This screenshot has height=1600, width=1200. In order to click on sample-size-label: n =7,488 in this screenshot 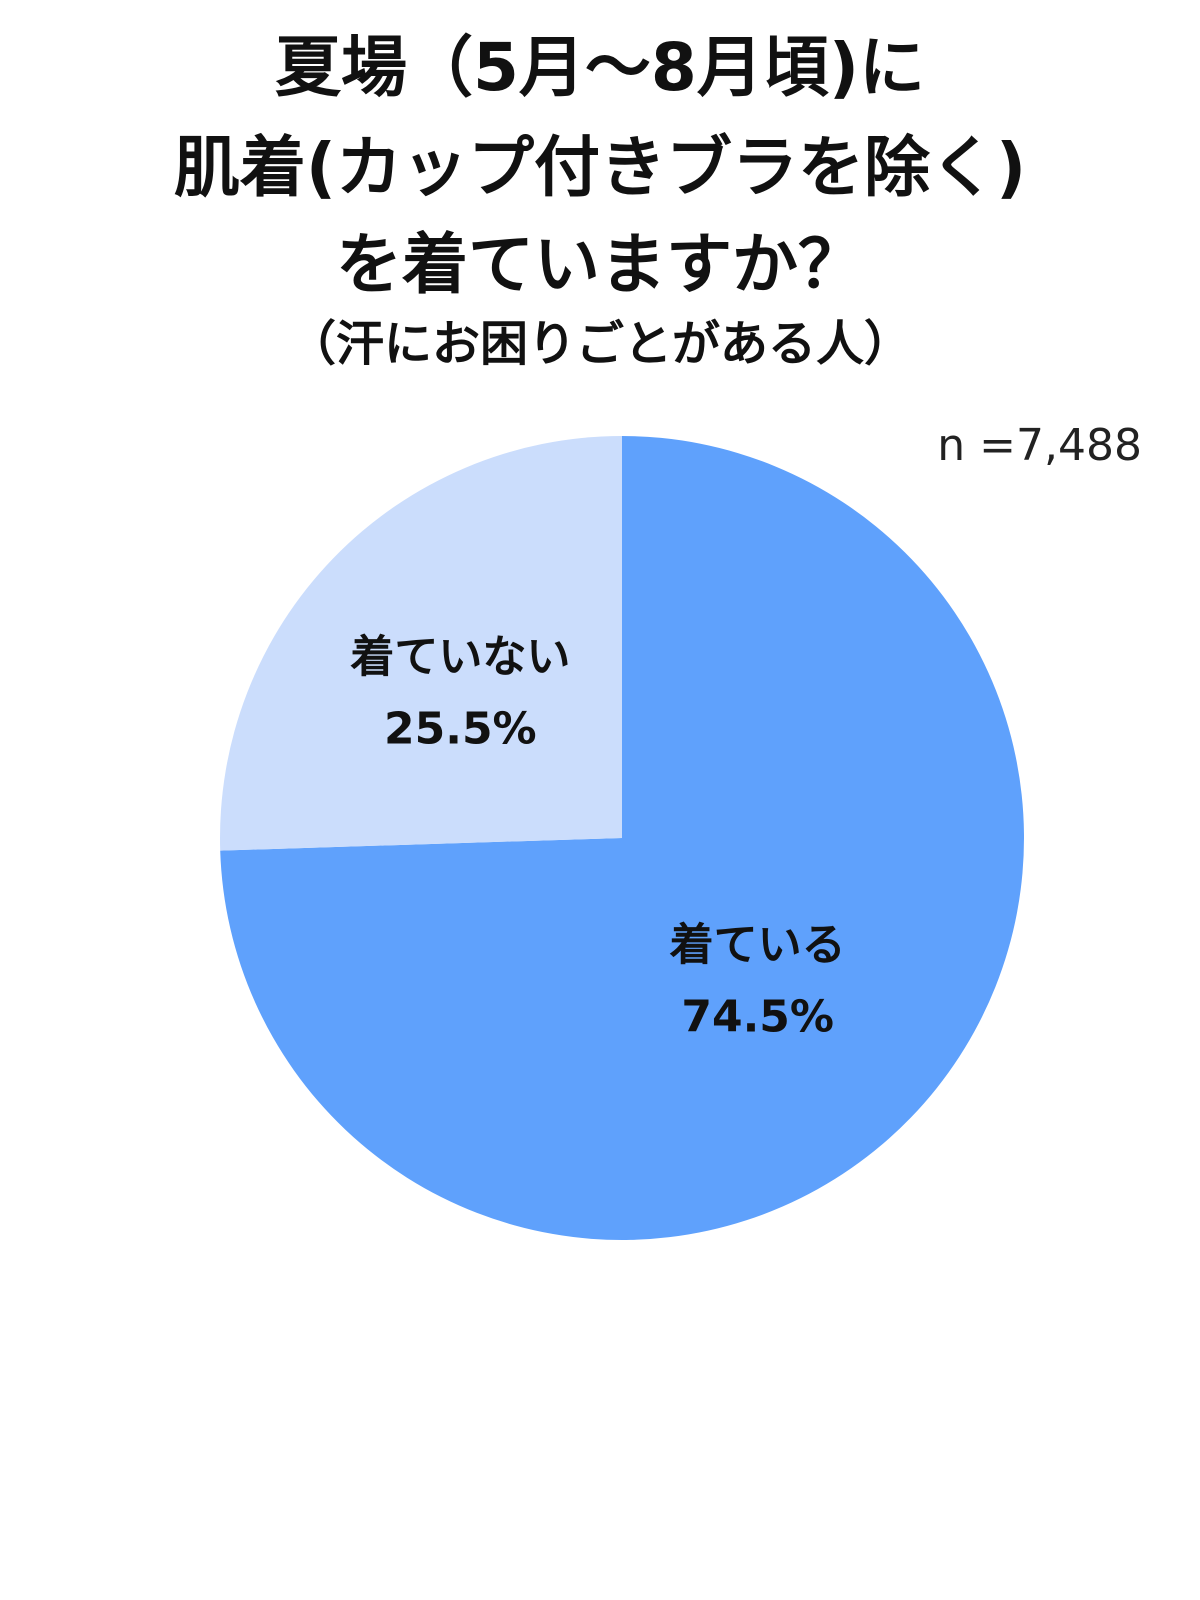, I will do `click(1039, 445)`.